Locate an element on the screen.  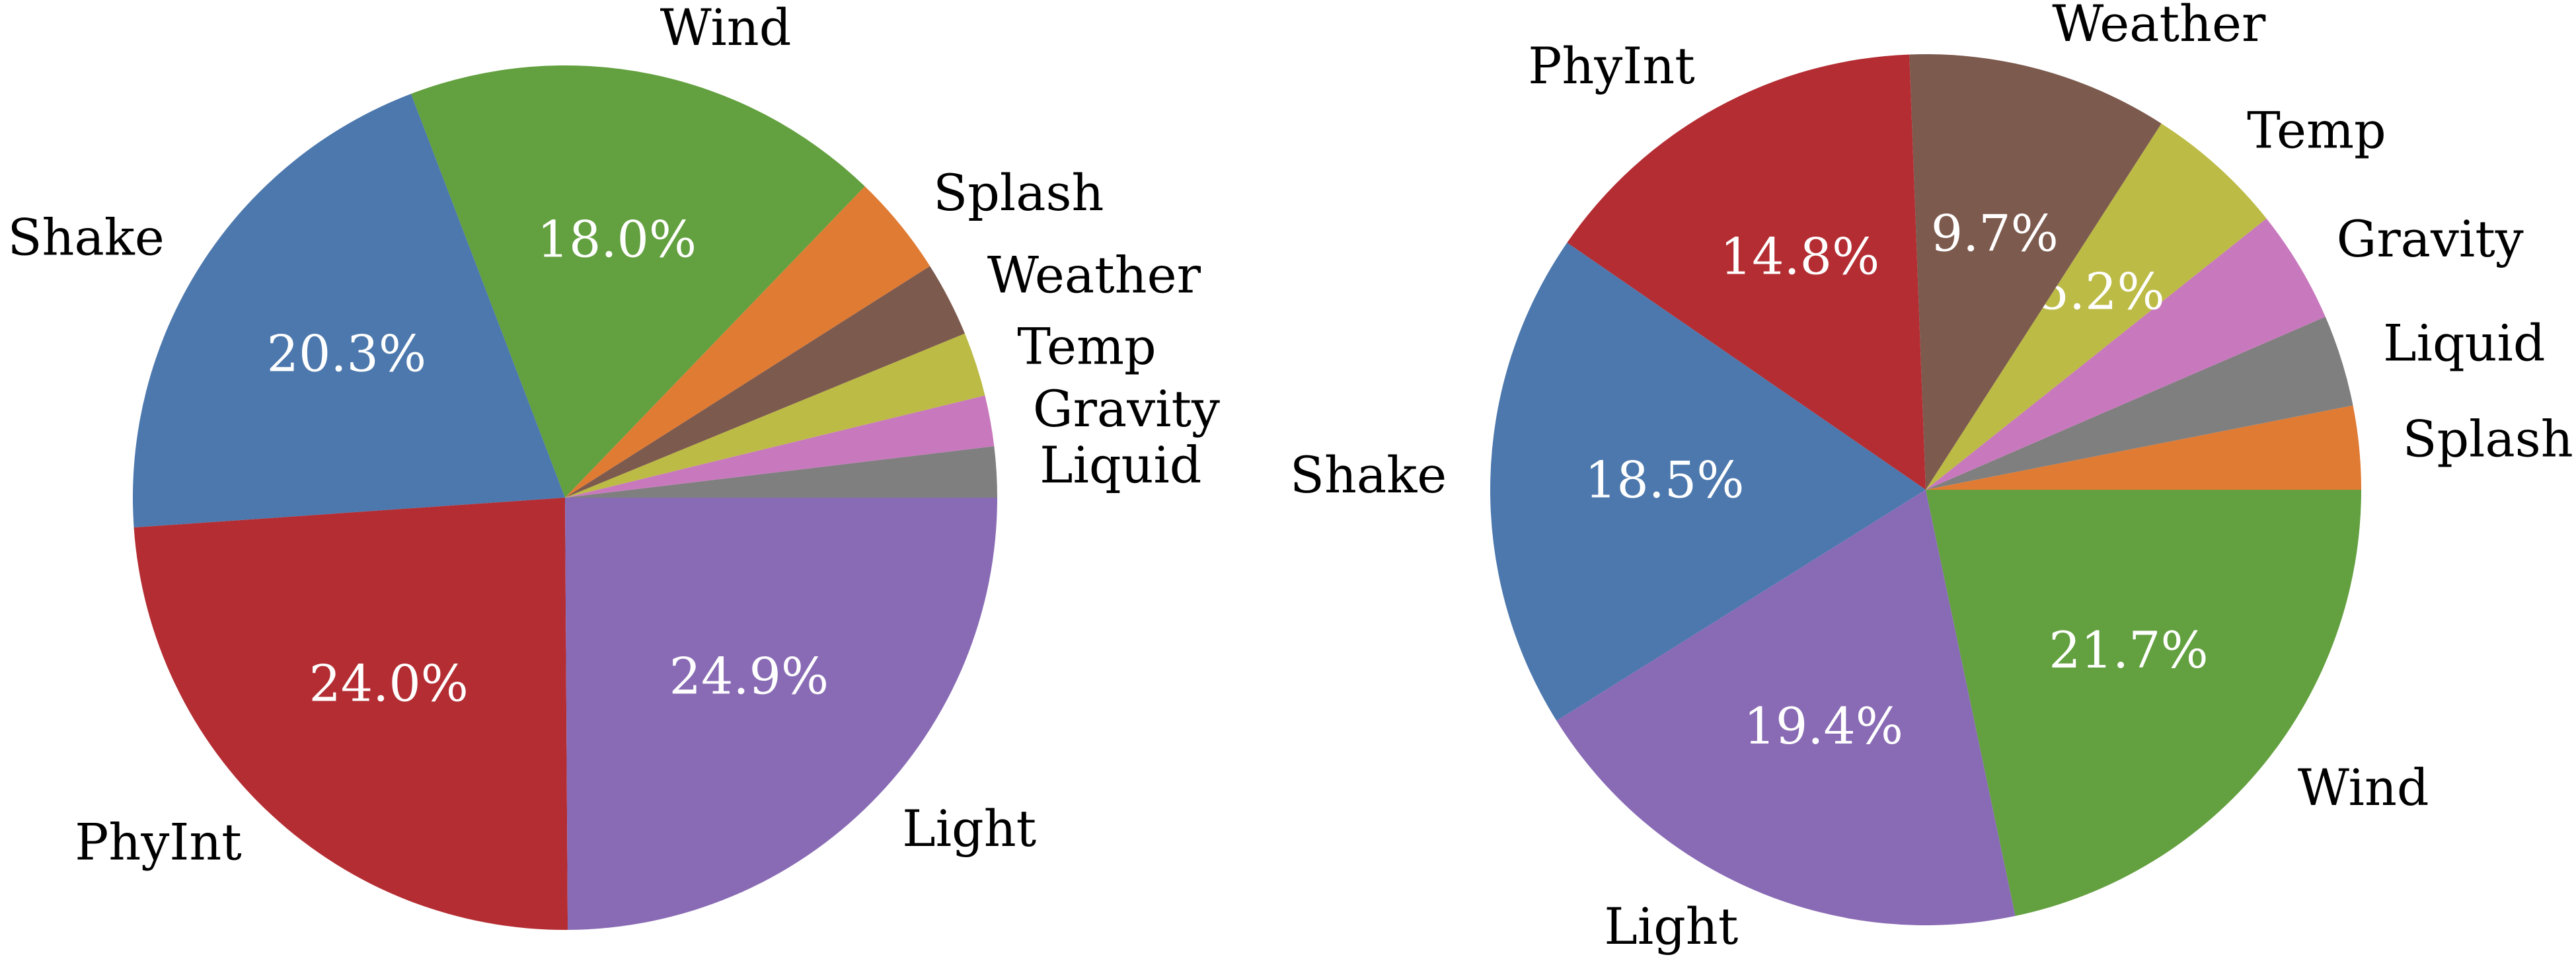
value-label: 18.5% is located at coordinates (1664, 479).